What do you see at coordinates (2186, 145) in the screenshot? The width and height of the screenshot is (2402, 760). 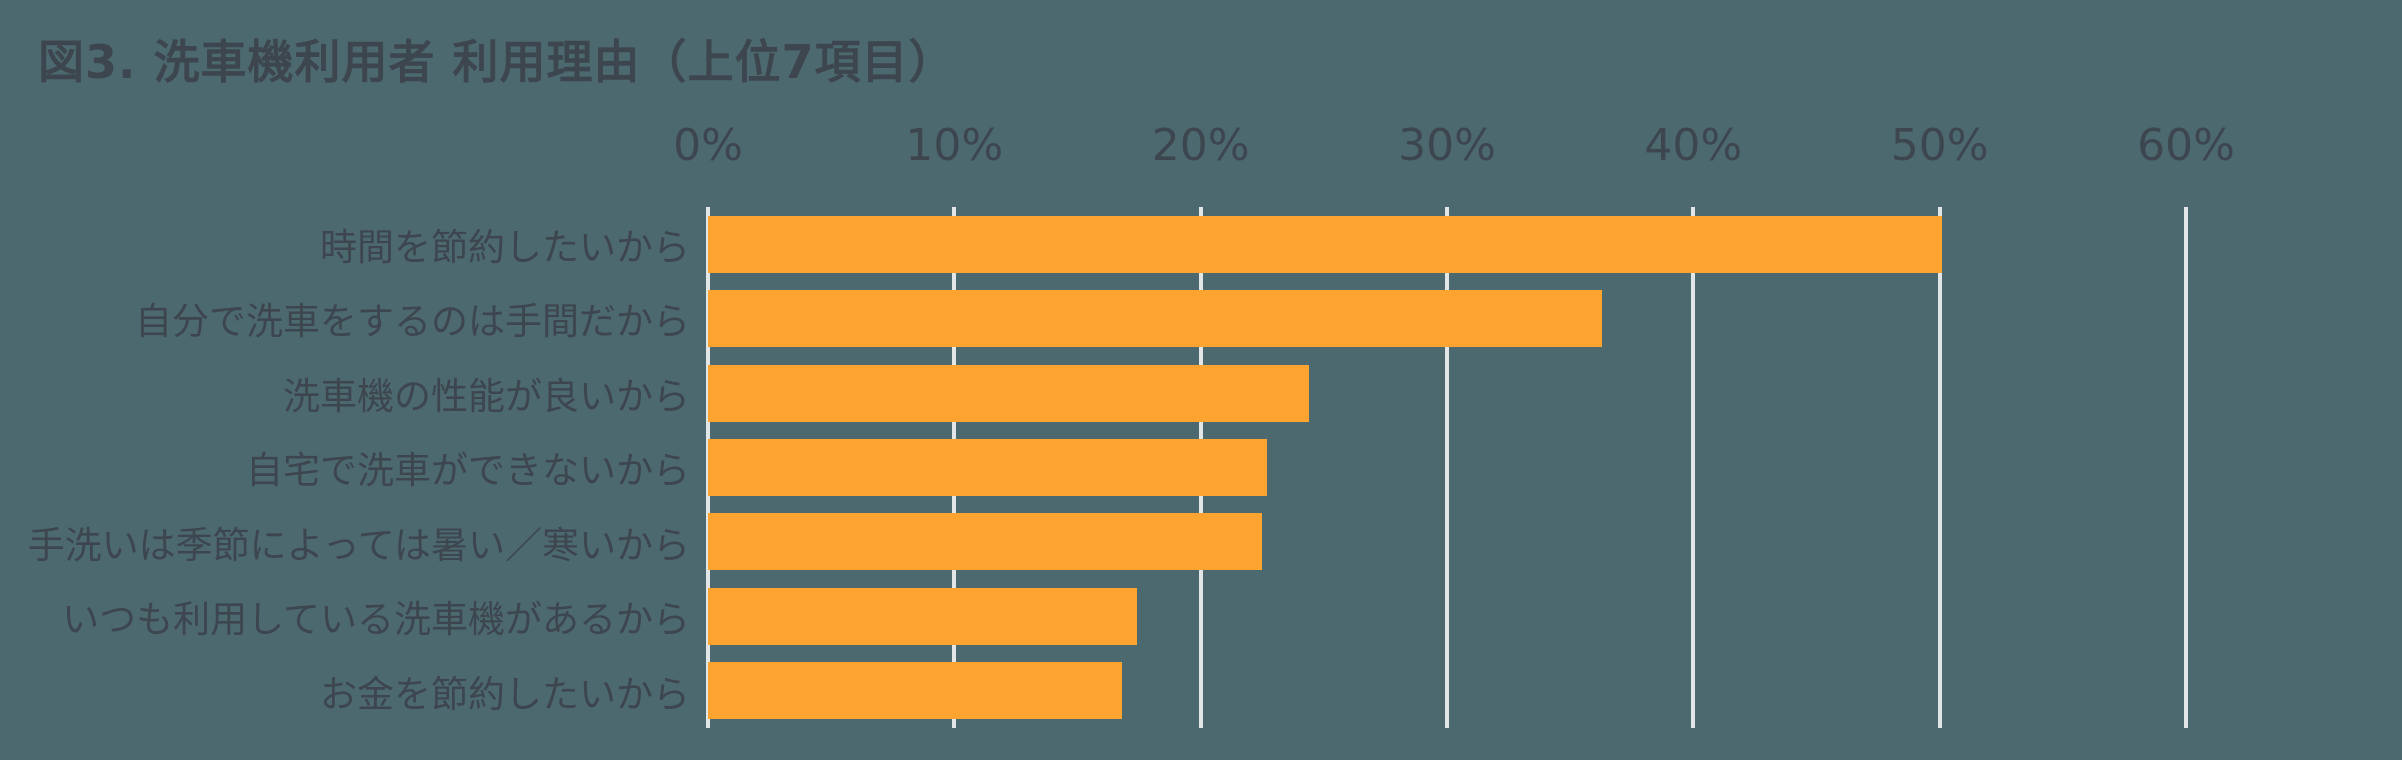 I see `x-tick-label: 60%` at bounding box center [2186, 145].